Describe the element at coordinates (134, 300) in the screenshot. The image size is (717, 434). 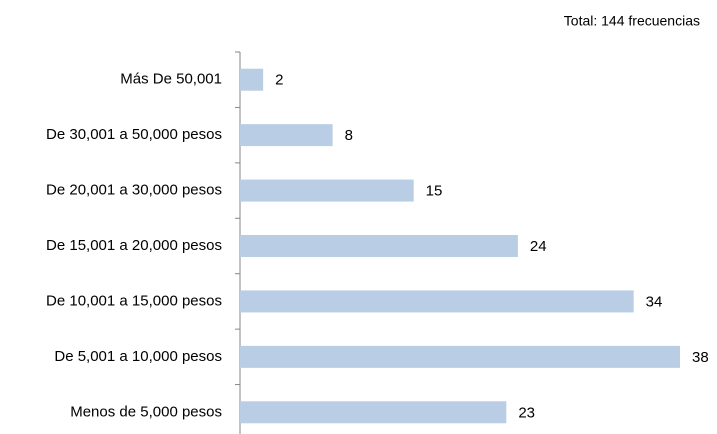
I see `category-label: De 10,001 a 15,000 pesos` at that location.